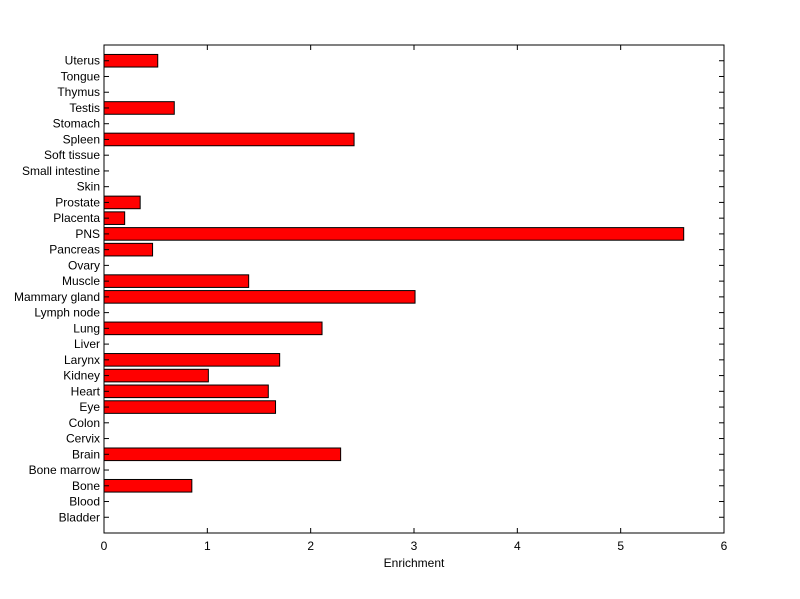  I want to click on y-tick-label: Pancreas, so click(74, 250).